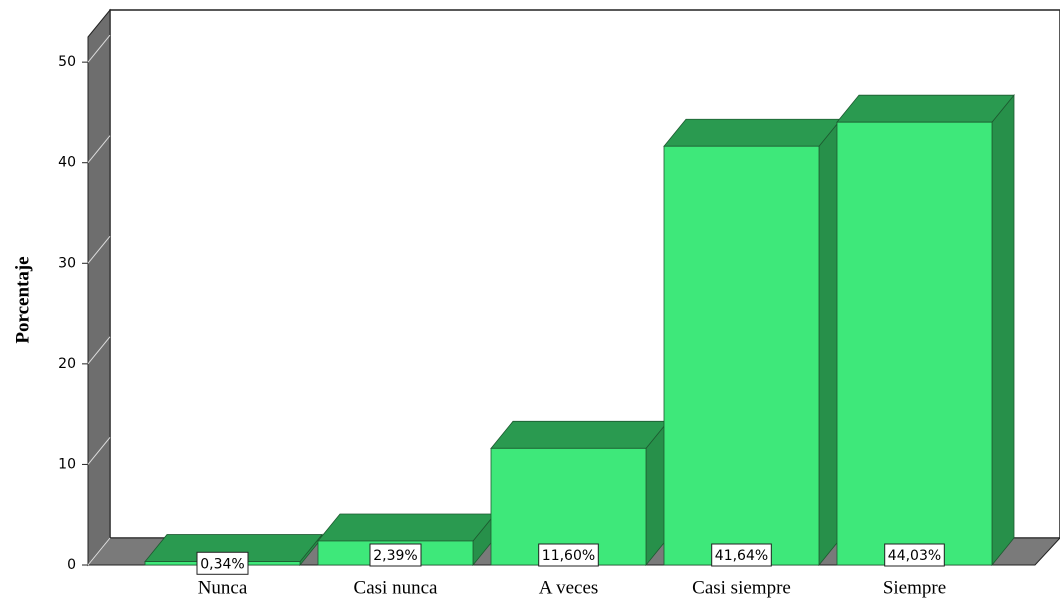 The height and width of the screenshot is (603, 1060). I want to click on value-label: 0,34%, so click(222, 564).